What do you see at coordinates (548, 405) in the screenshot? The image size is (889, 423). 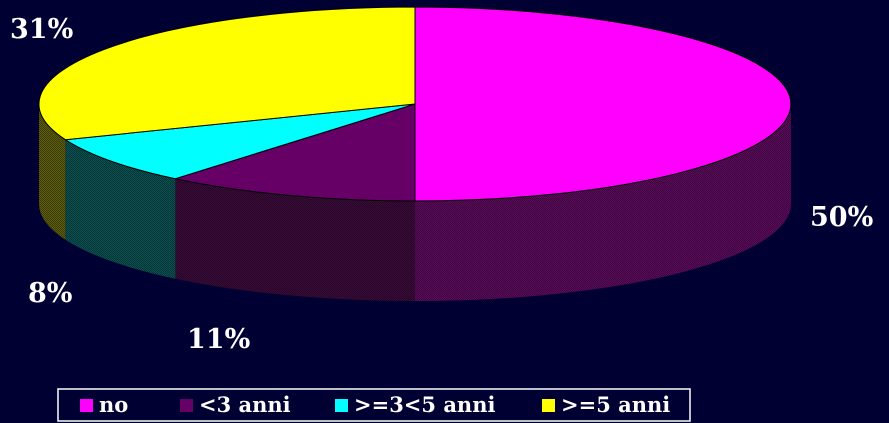 I see `legend-swatch-ge5-anni` at bounding box center [548, 405].